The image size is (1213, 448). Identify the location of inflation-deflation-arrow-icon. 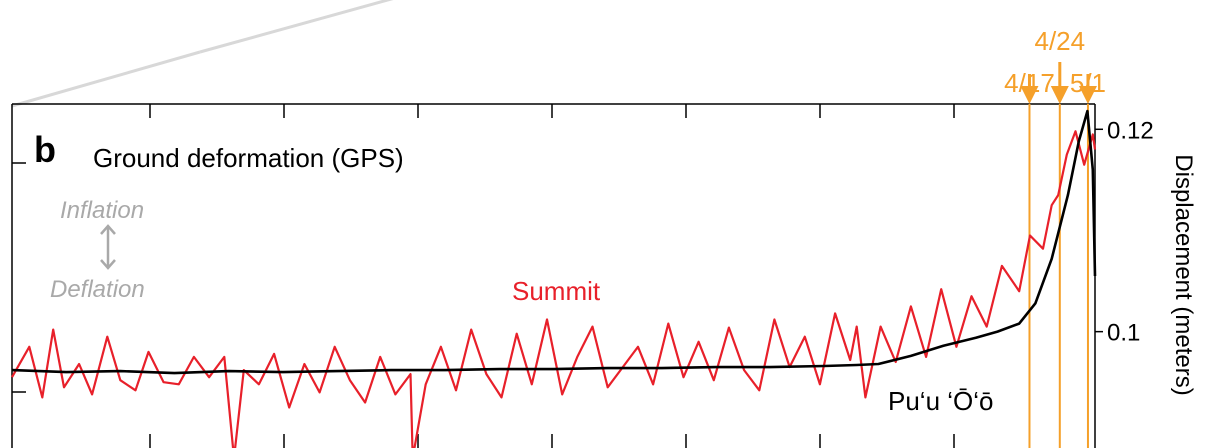
(108, 247).